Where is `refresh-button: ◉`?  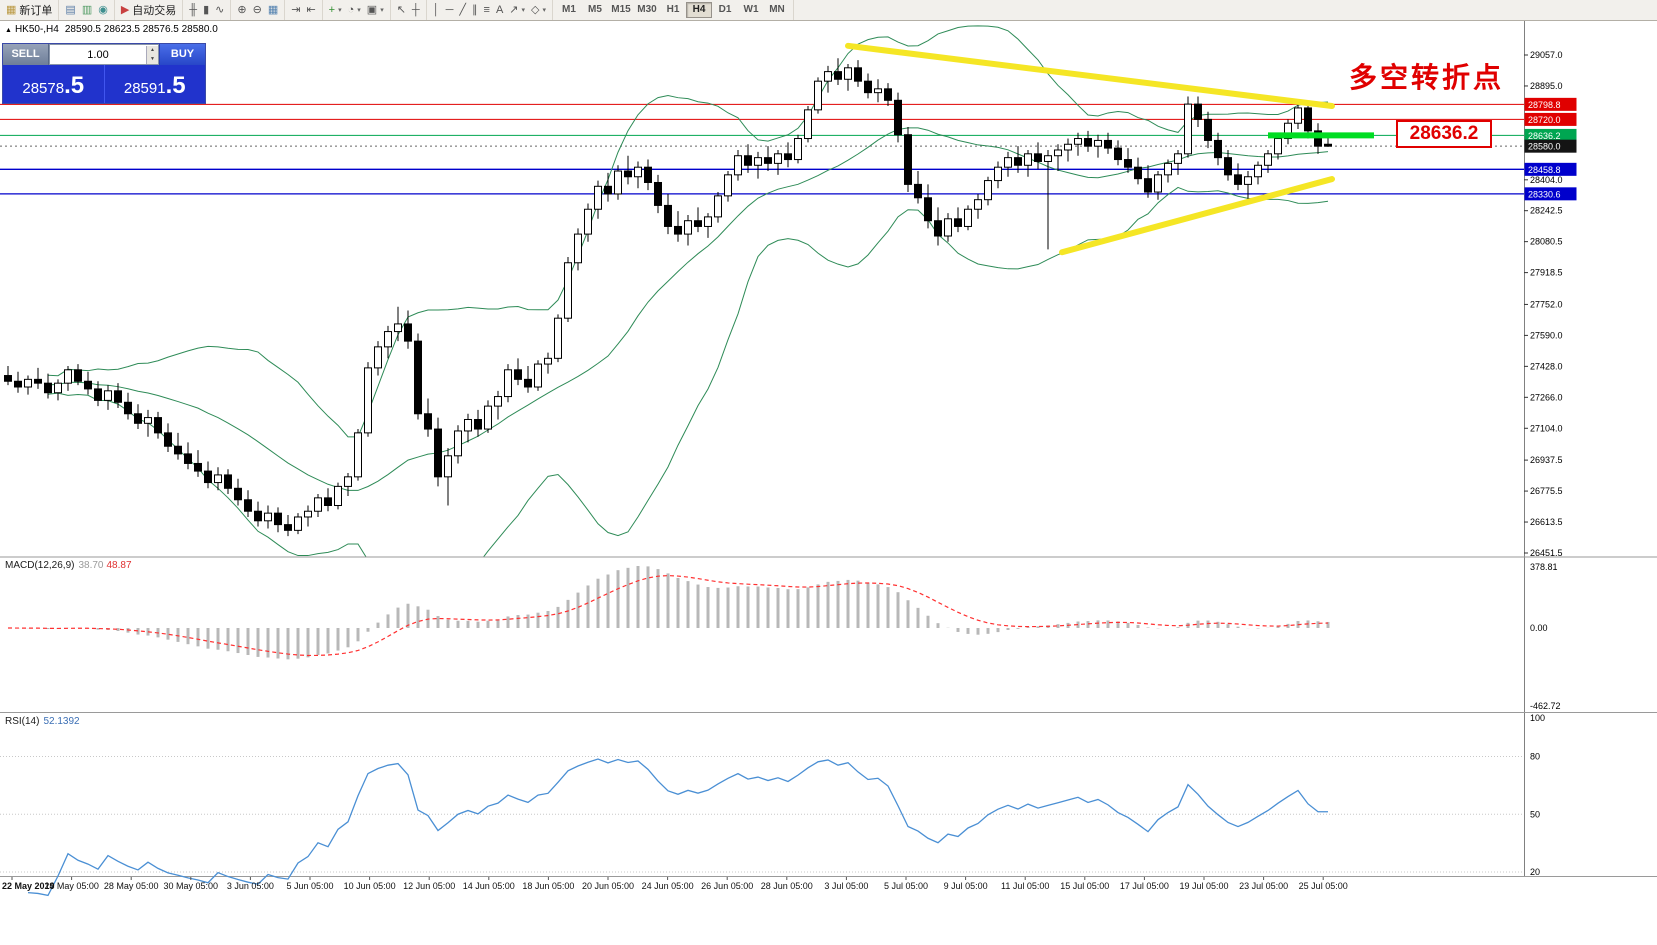 refresh-button: ◉ is located at coordinates (103, 10).